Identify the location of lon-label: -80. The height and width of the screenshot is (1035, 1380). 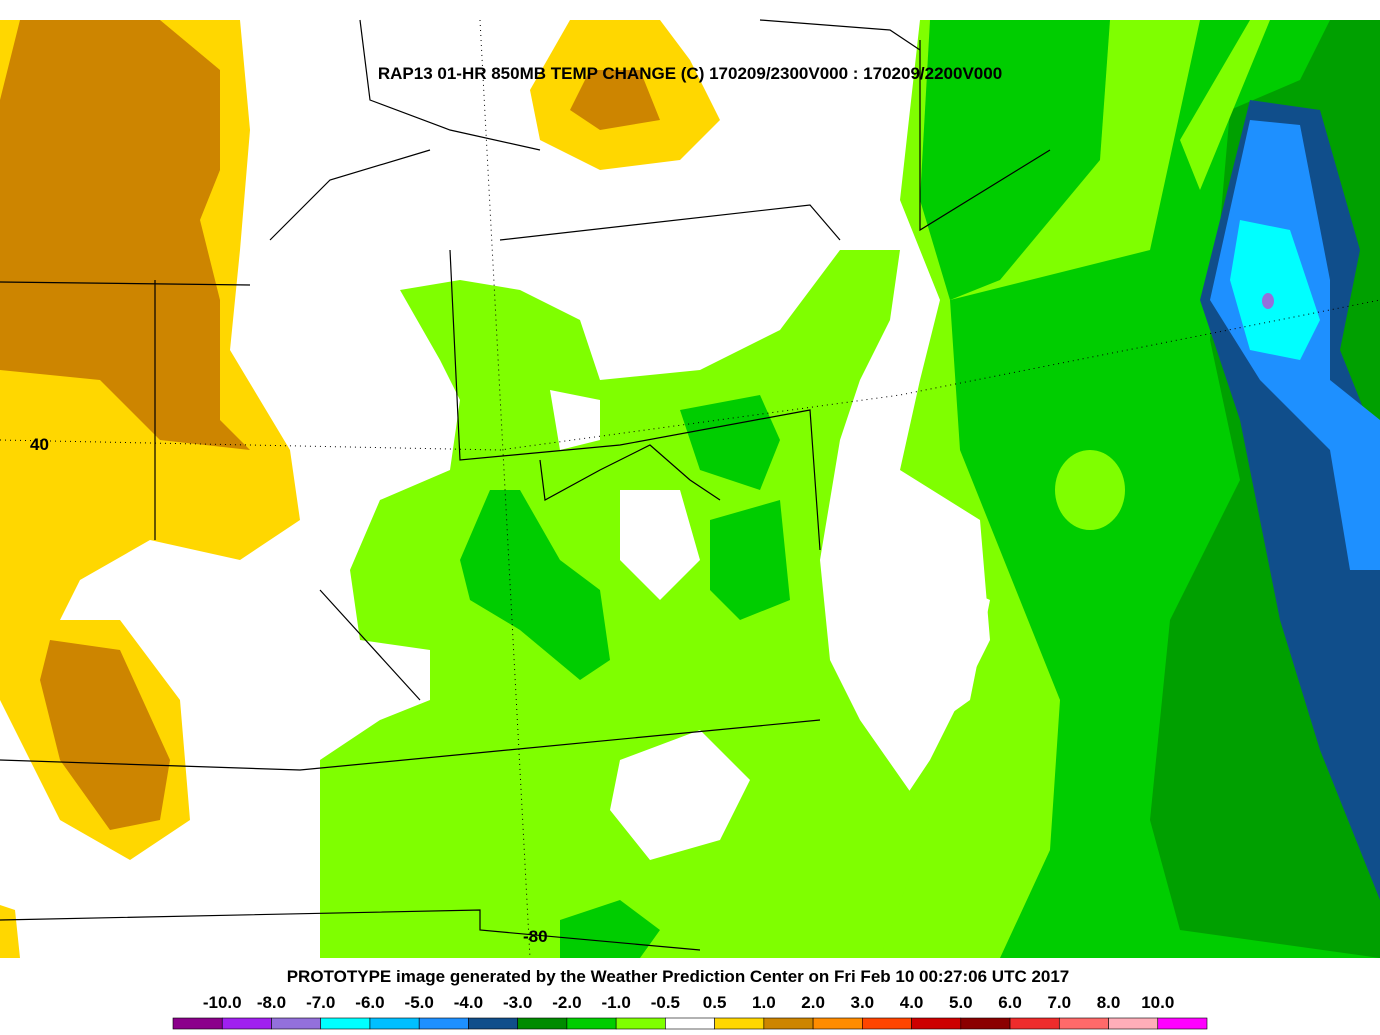
(535, 936).